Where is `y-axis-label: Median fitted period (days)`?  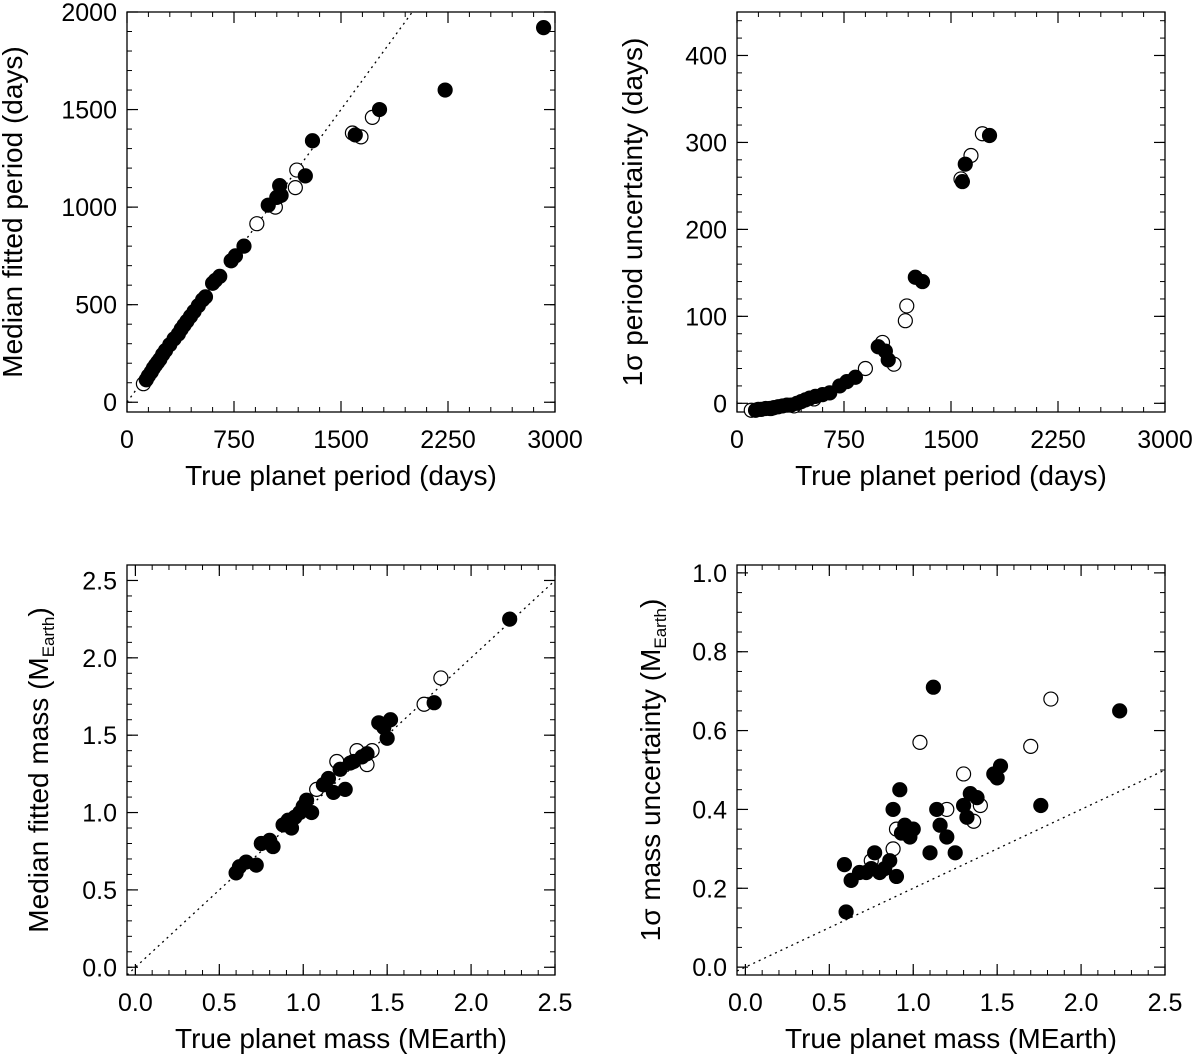 y-axis-label: Median fitted period (days) is located at coordinates (14, 212).